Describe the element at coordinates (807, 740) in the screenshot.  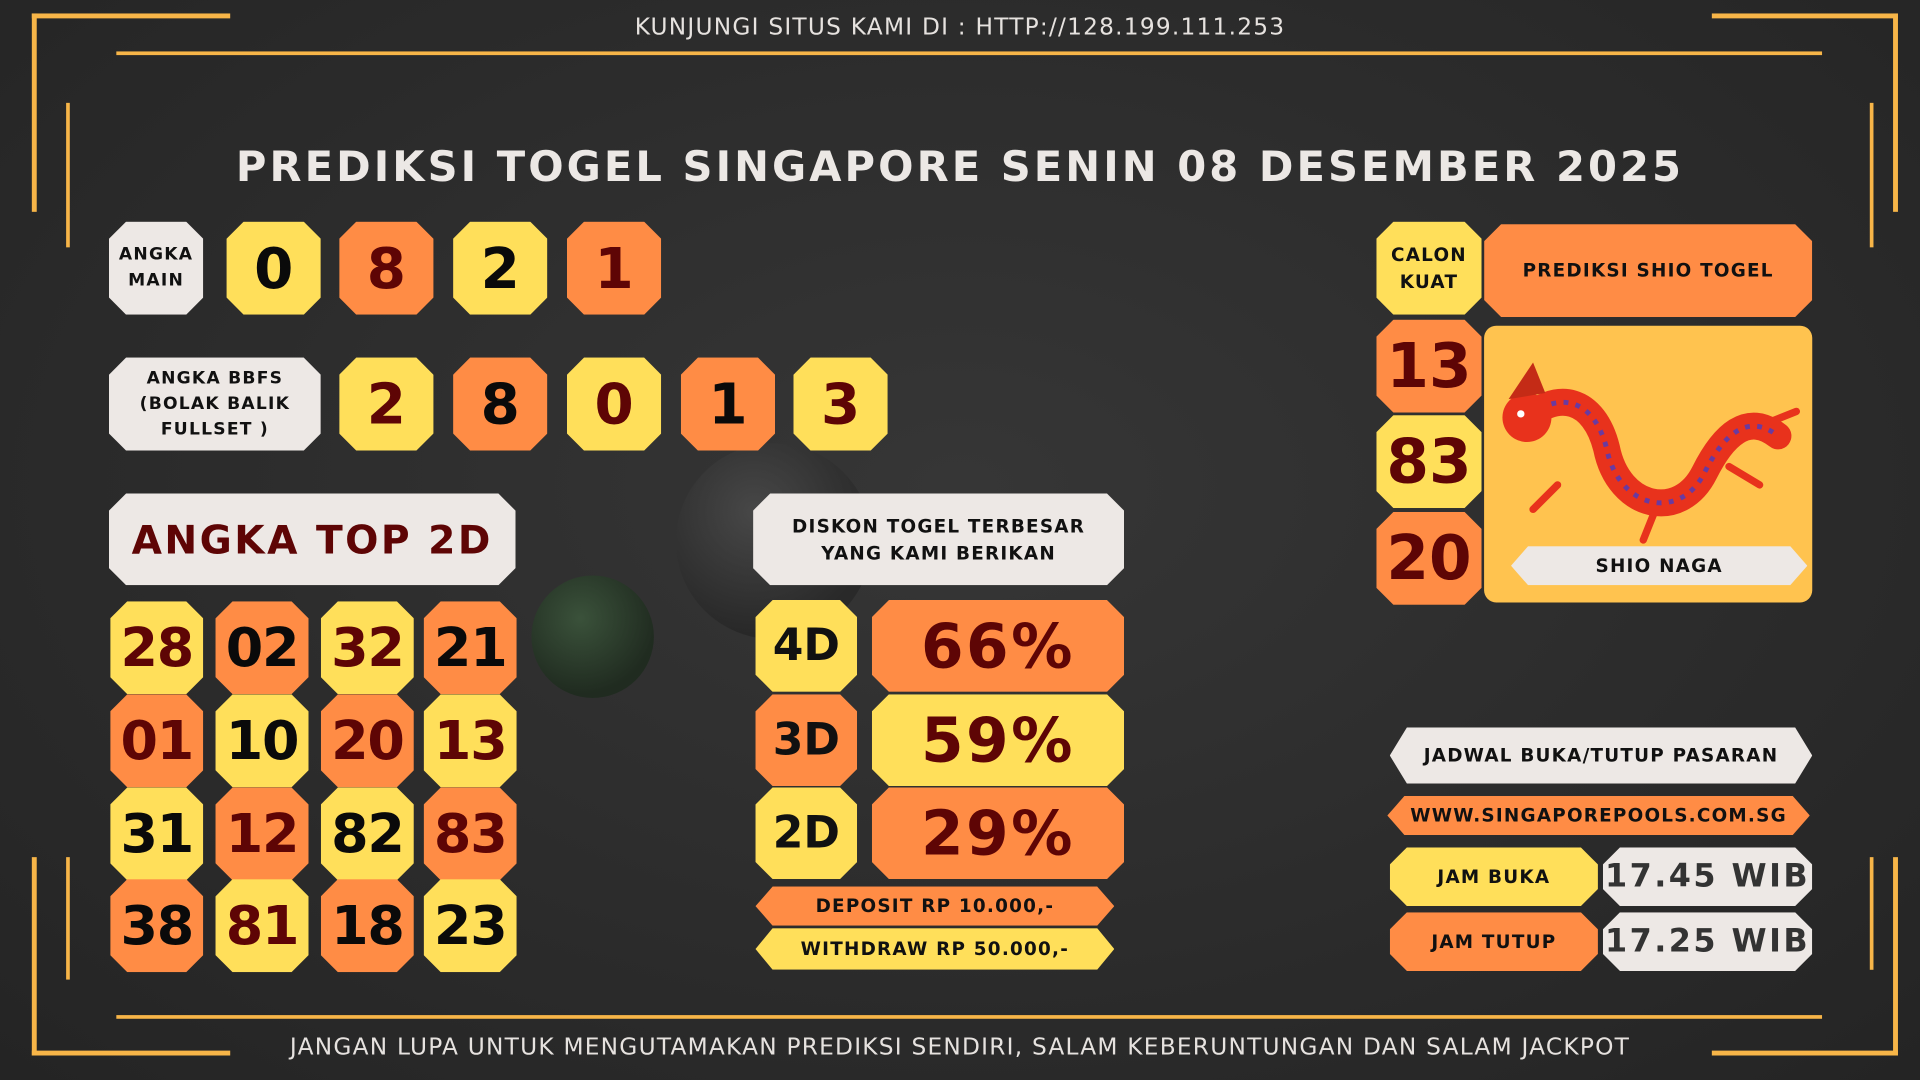
I see `diskon-type-label: 3D` at that location.